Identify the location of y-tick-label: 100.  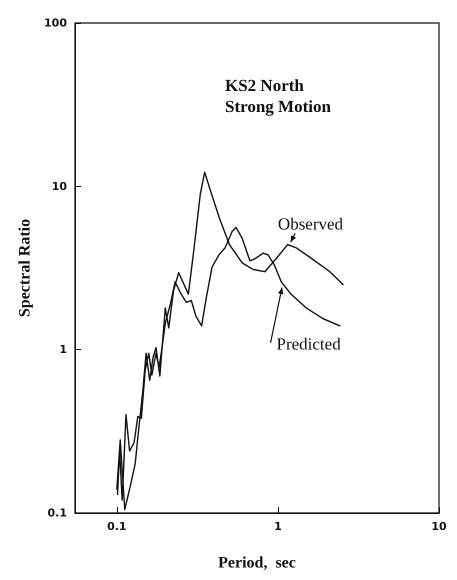
(56, 23).